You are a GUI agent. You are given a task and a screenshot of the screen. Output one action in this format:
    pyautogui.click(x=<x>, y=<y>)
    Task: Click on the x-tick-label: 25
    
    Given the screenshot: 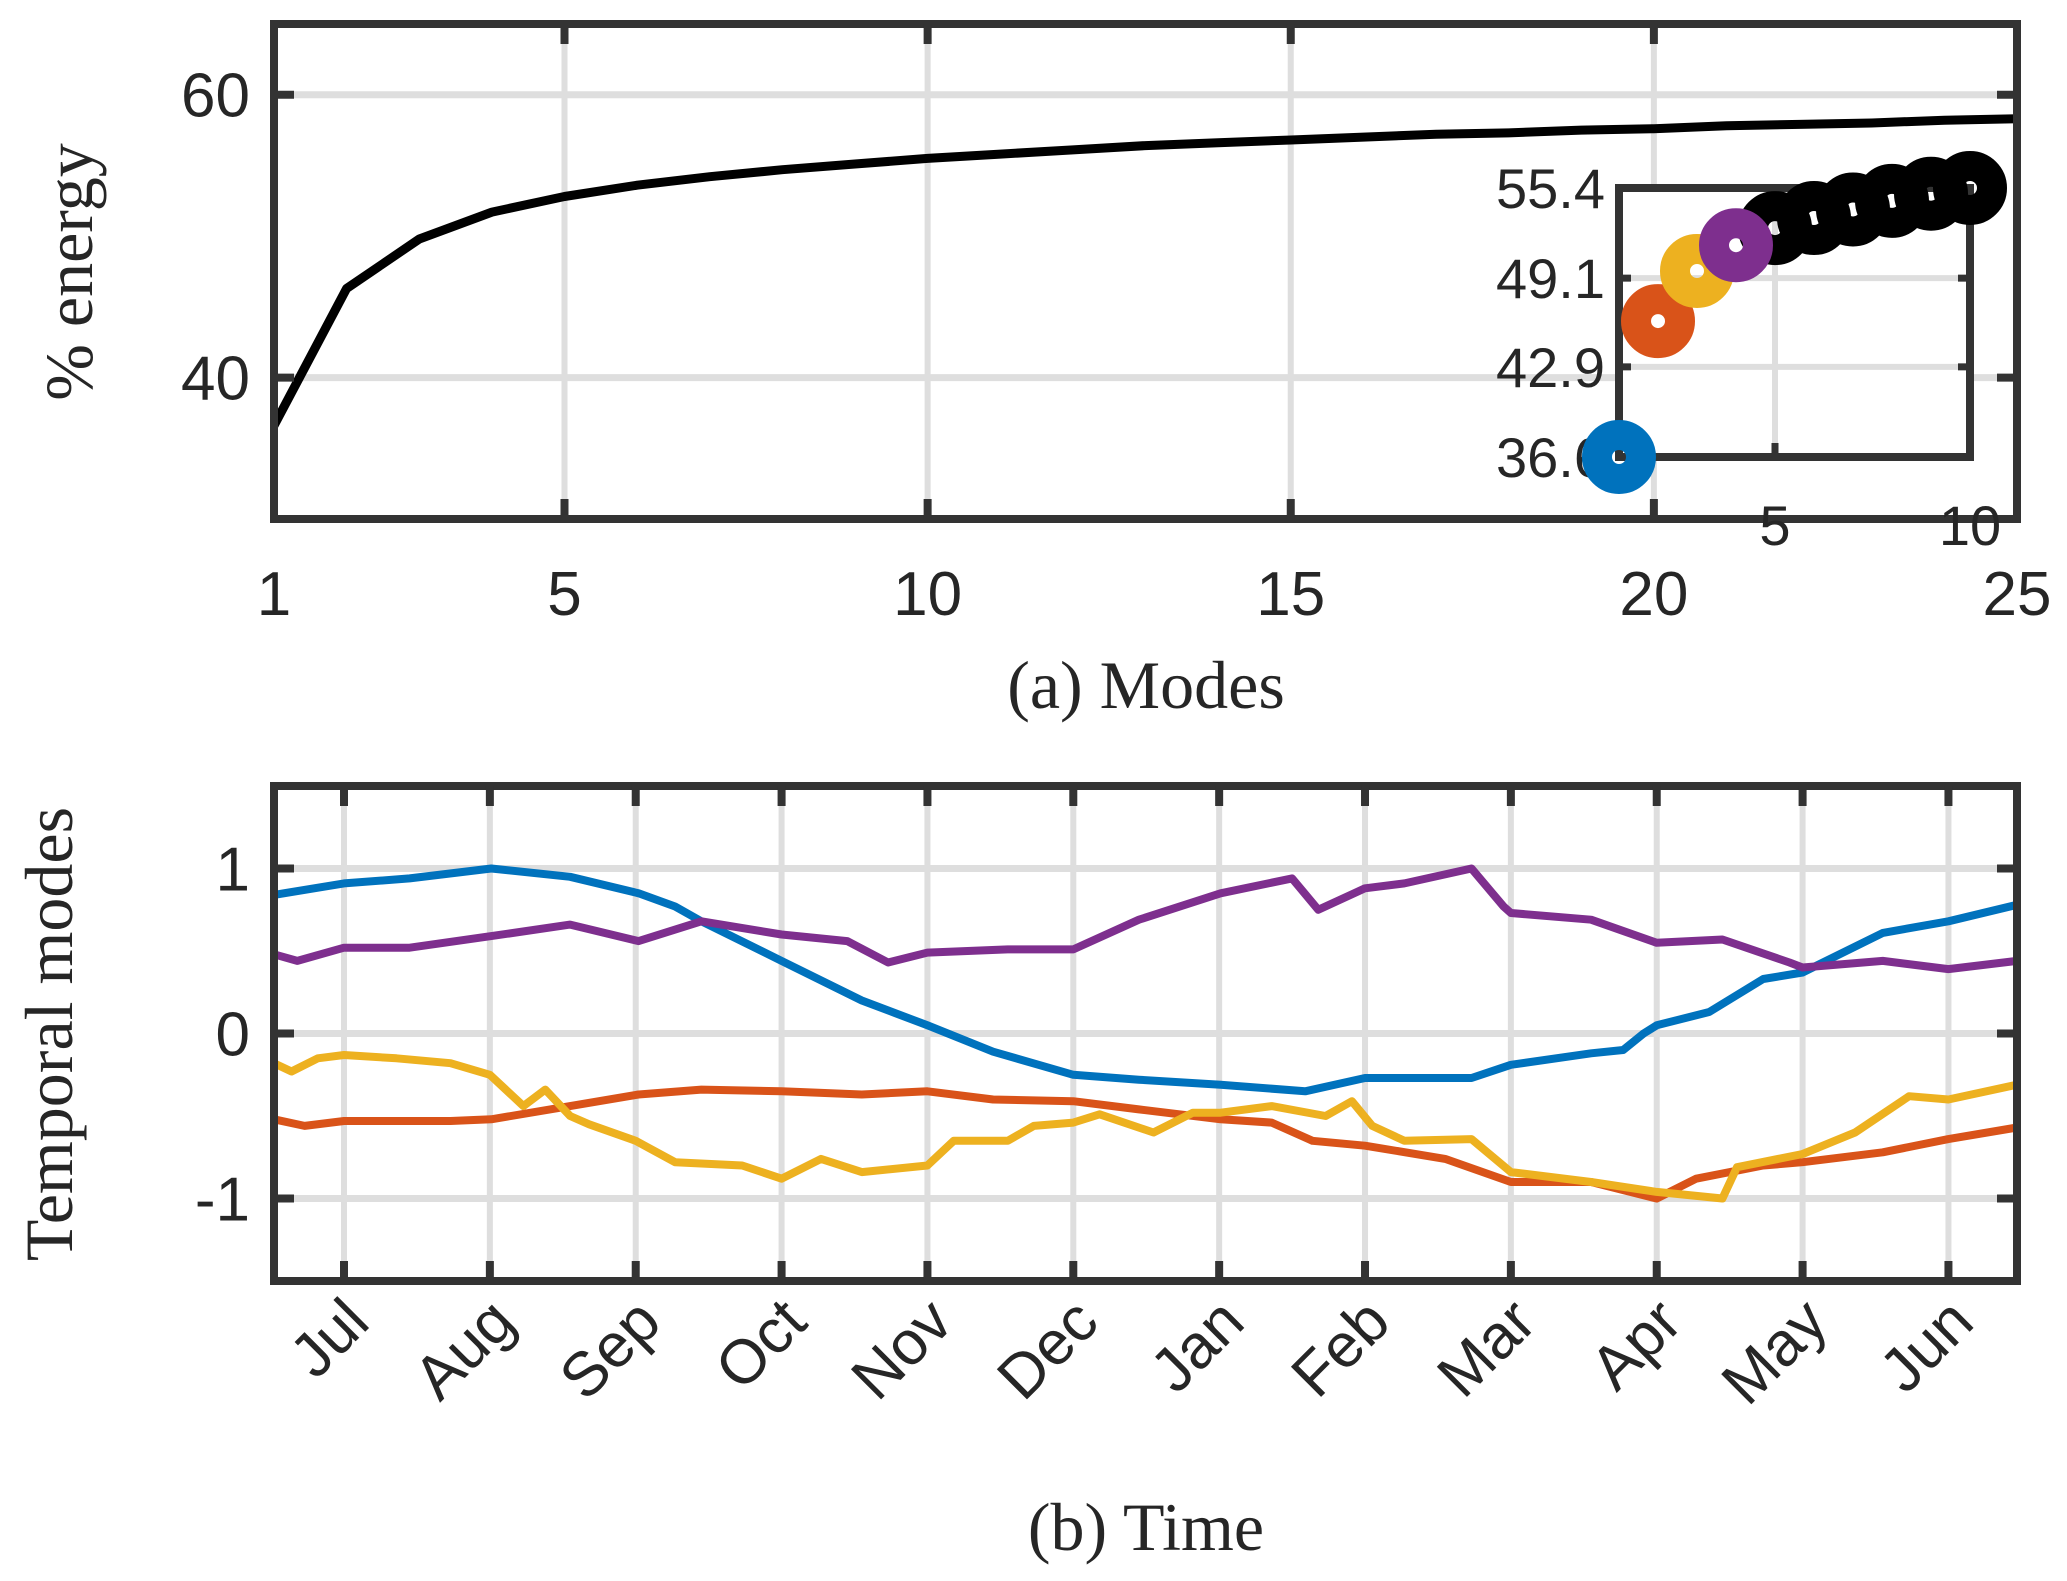 What is the action you would take?
    pyautogui.click(x=2017, y=594)
    